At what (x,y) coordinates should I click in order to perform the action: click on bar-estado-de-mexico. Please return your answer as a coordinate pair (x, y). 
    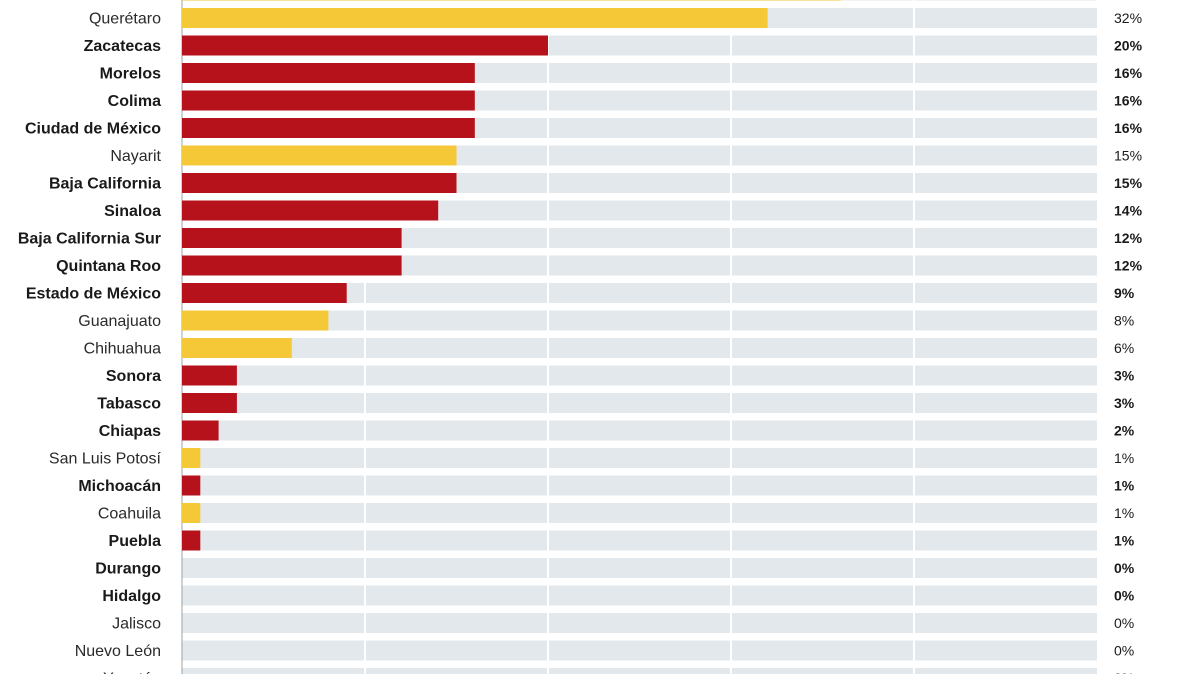
    Looking at the image, I should click on (264, 293).